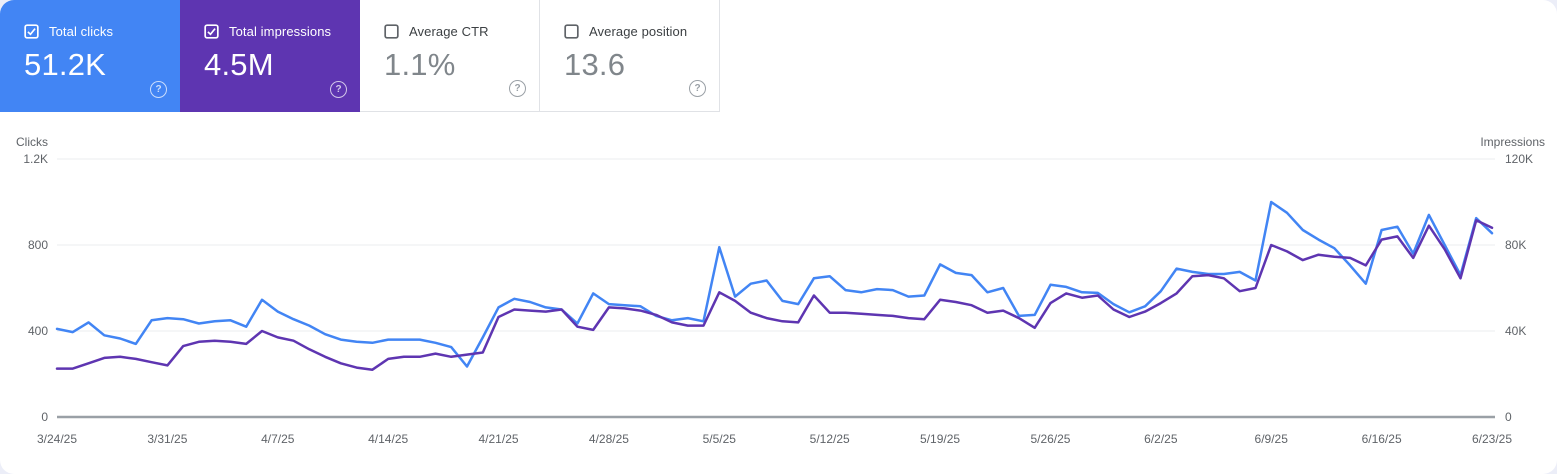 The height and width of the screenshot is (474, 1557). What do you see at coordinates (638, 31) in the screenshot?
I see `card-label: Average position` at bounding box center [638, 31].